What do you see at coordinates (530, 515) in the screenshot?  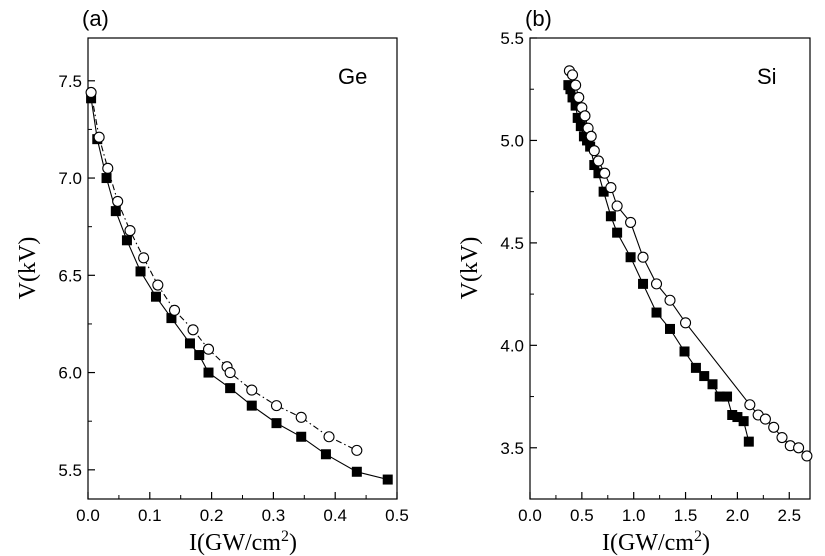 I see `x-tick-label-b: 0.0` at bounding box center [530, 515].